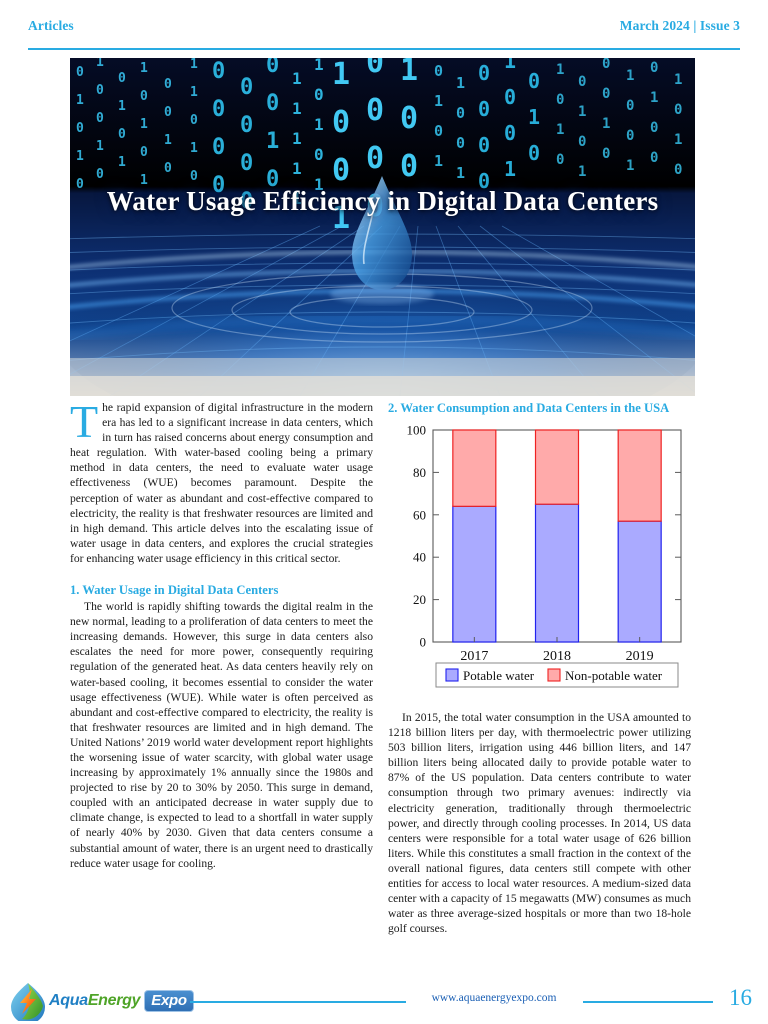 The width and height of the screenshot is (768, 1024). Describe the element at coordinates (614, 675) in the screenshot. I see `legend-label-nonpotable: Non-potable water` at that location.